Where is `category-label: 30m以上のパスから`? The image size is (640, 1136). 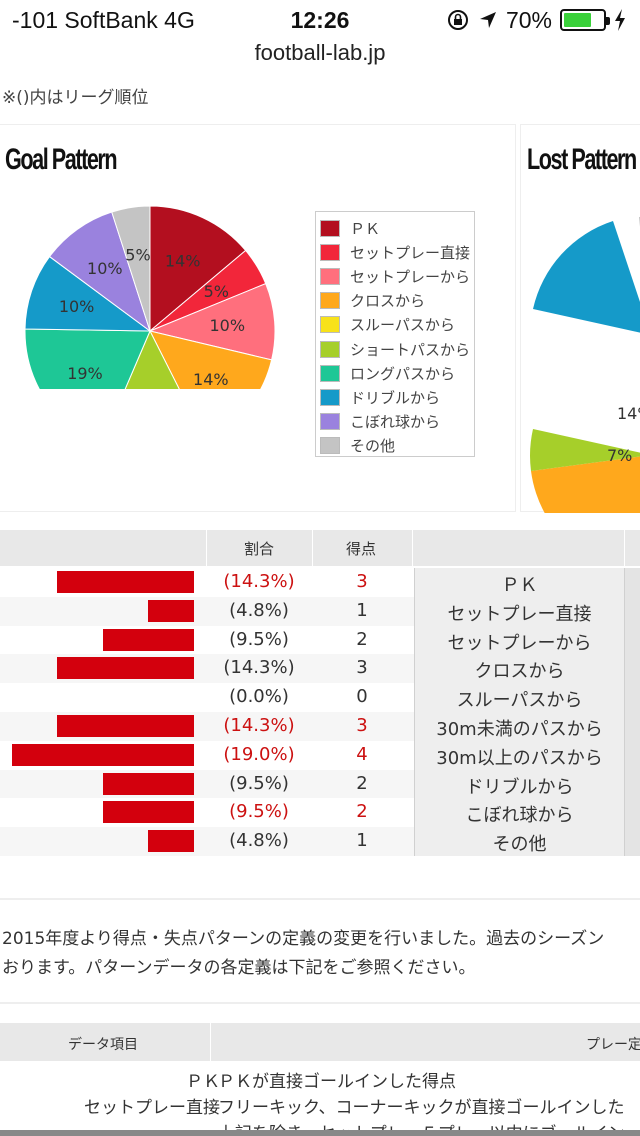 category-label: 30m以上のパスから is located at coordinates (519, 755).